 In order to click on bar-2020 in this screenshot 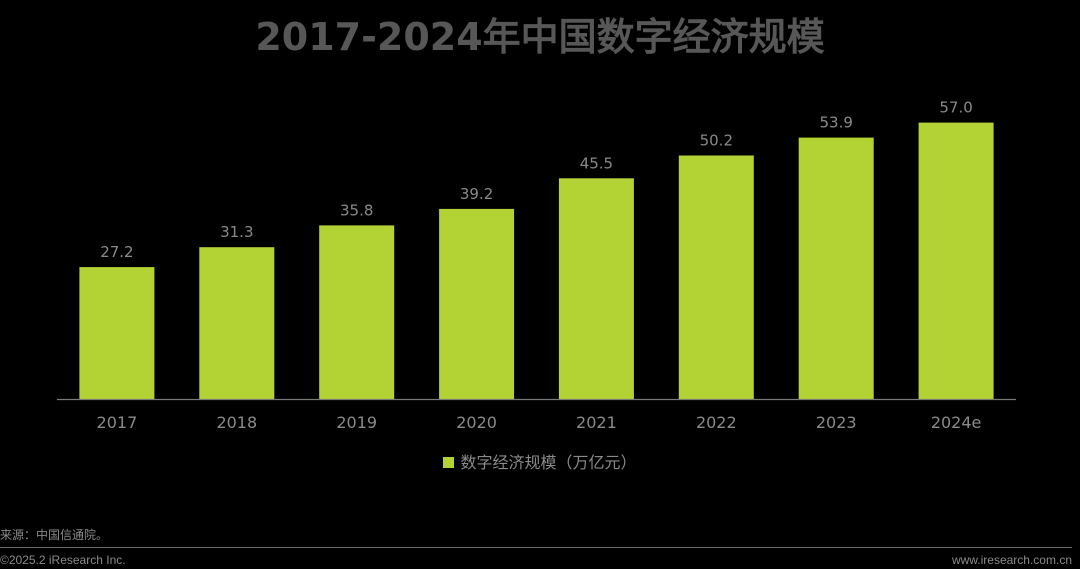, I will do `click(477, 303)`.